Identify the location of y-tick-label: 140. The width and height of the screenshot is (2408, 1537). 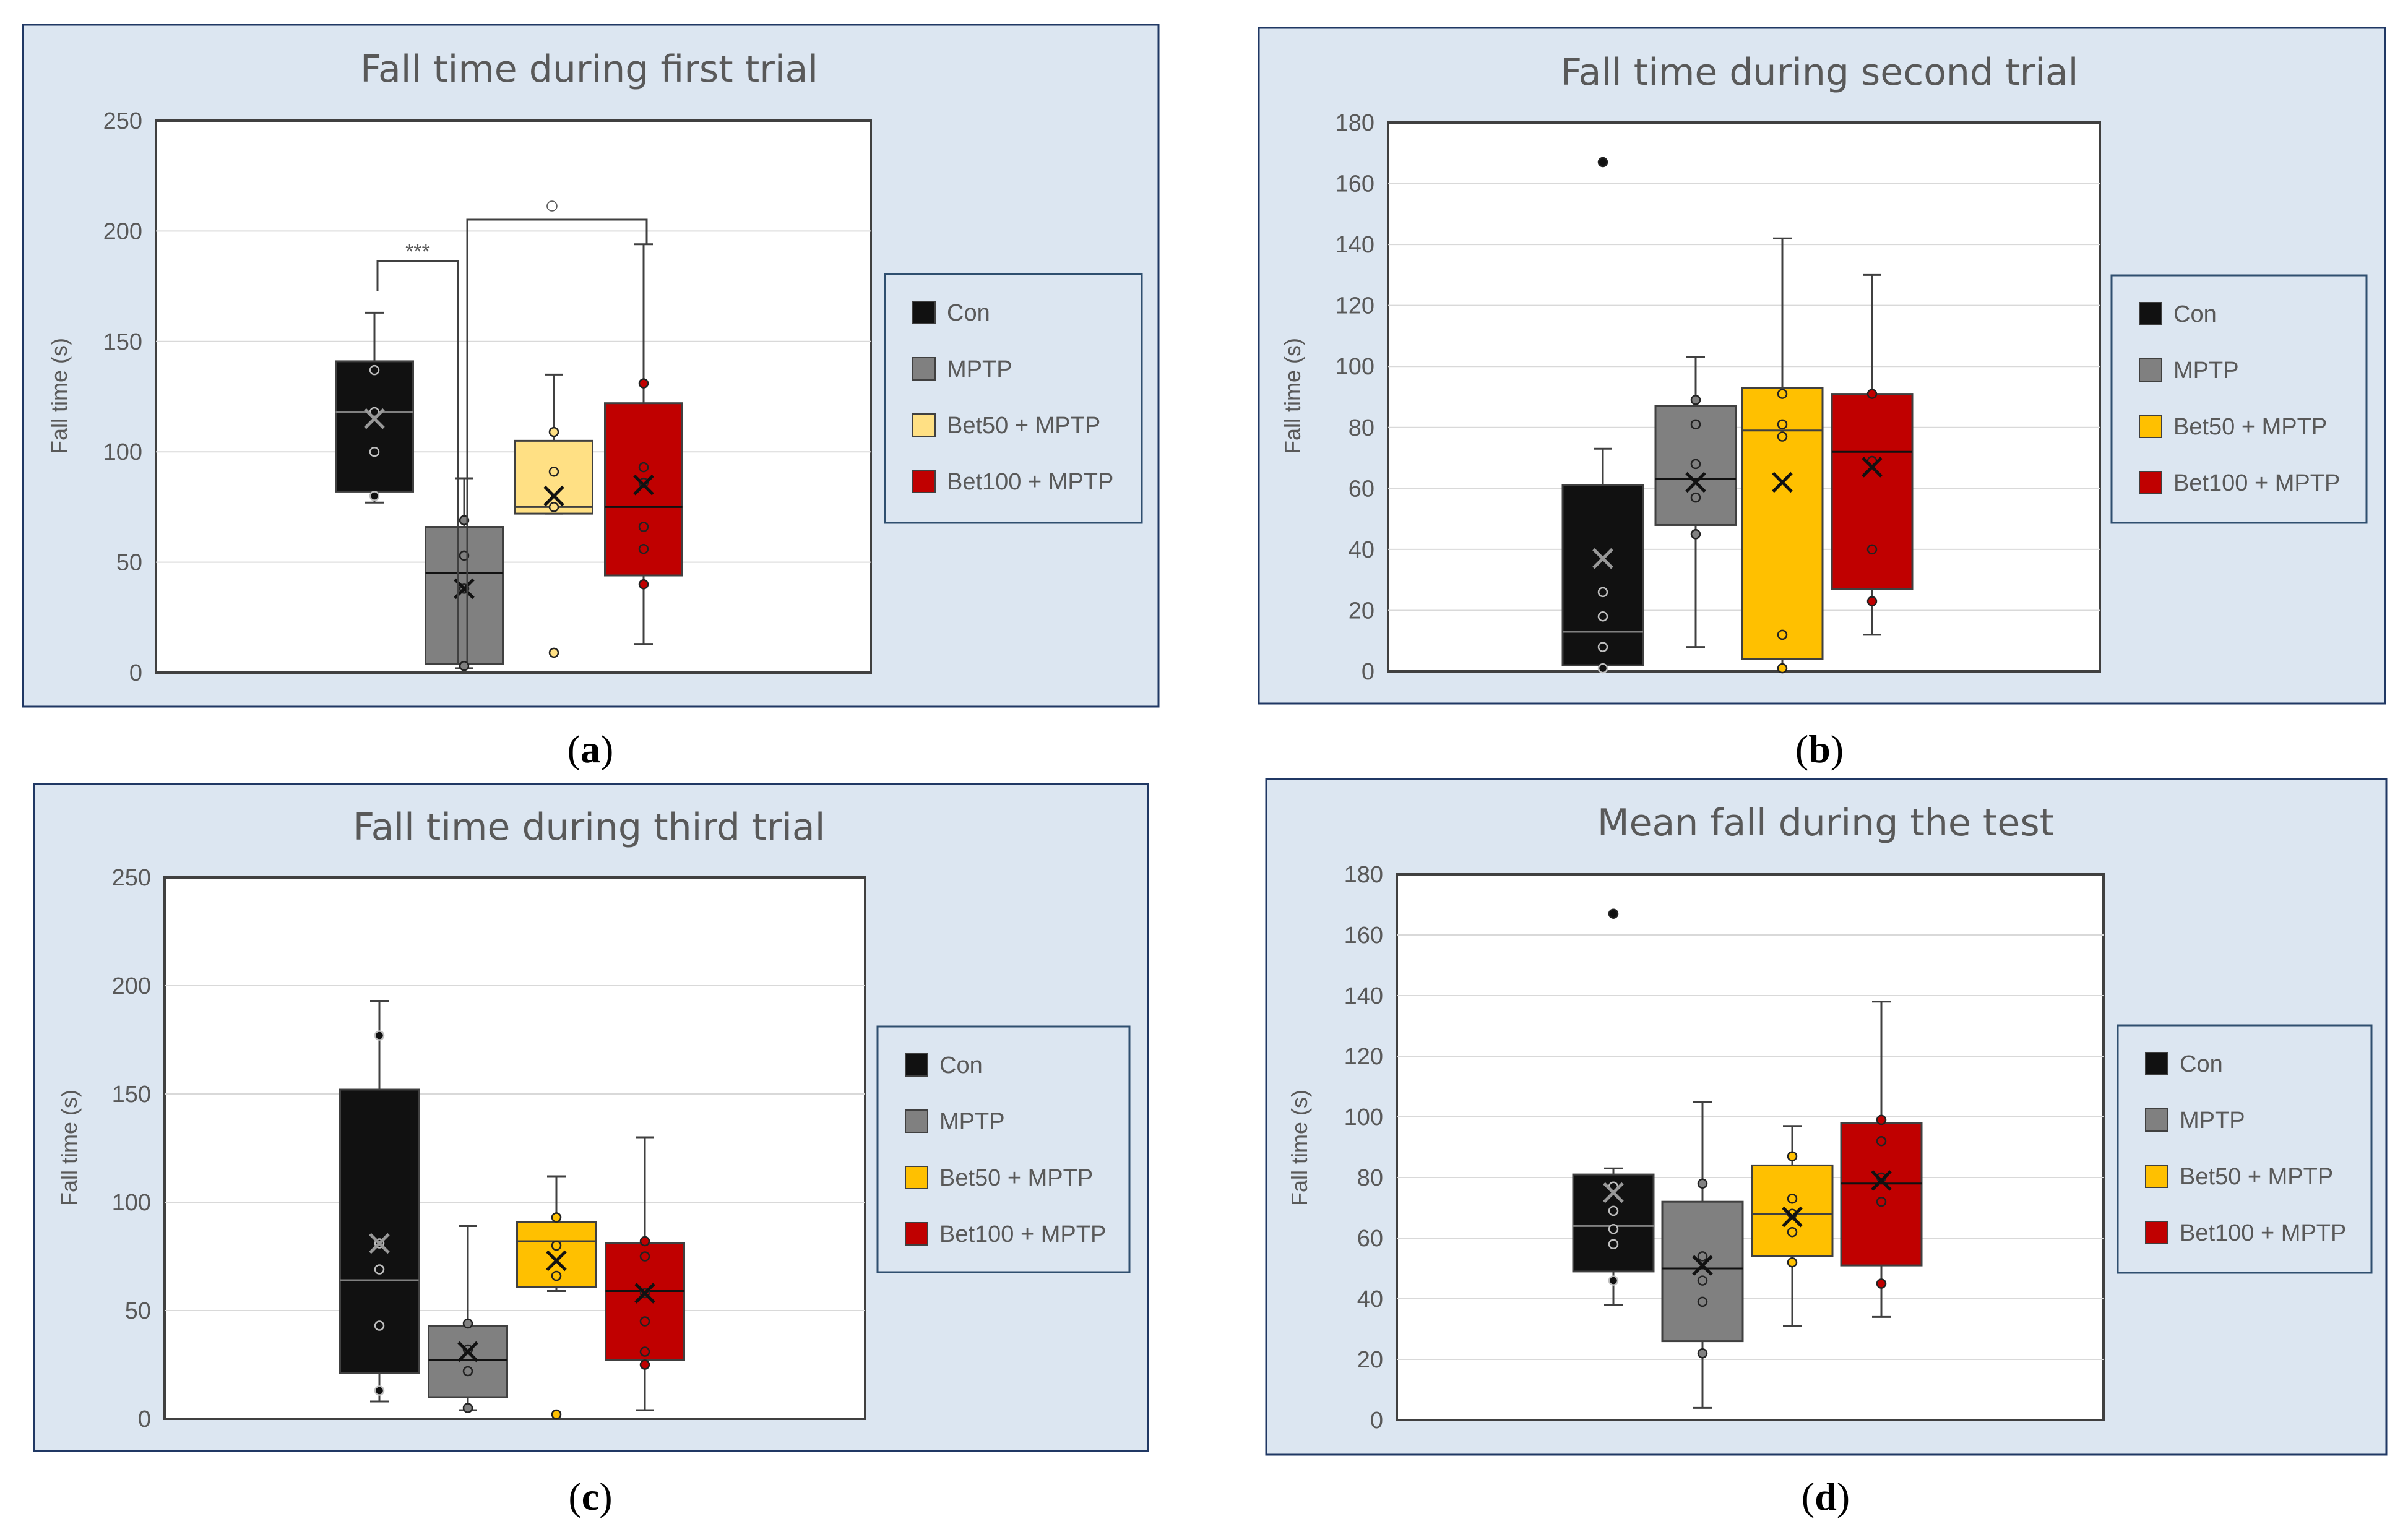
(1355, 245).